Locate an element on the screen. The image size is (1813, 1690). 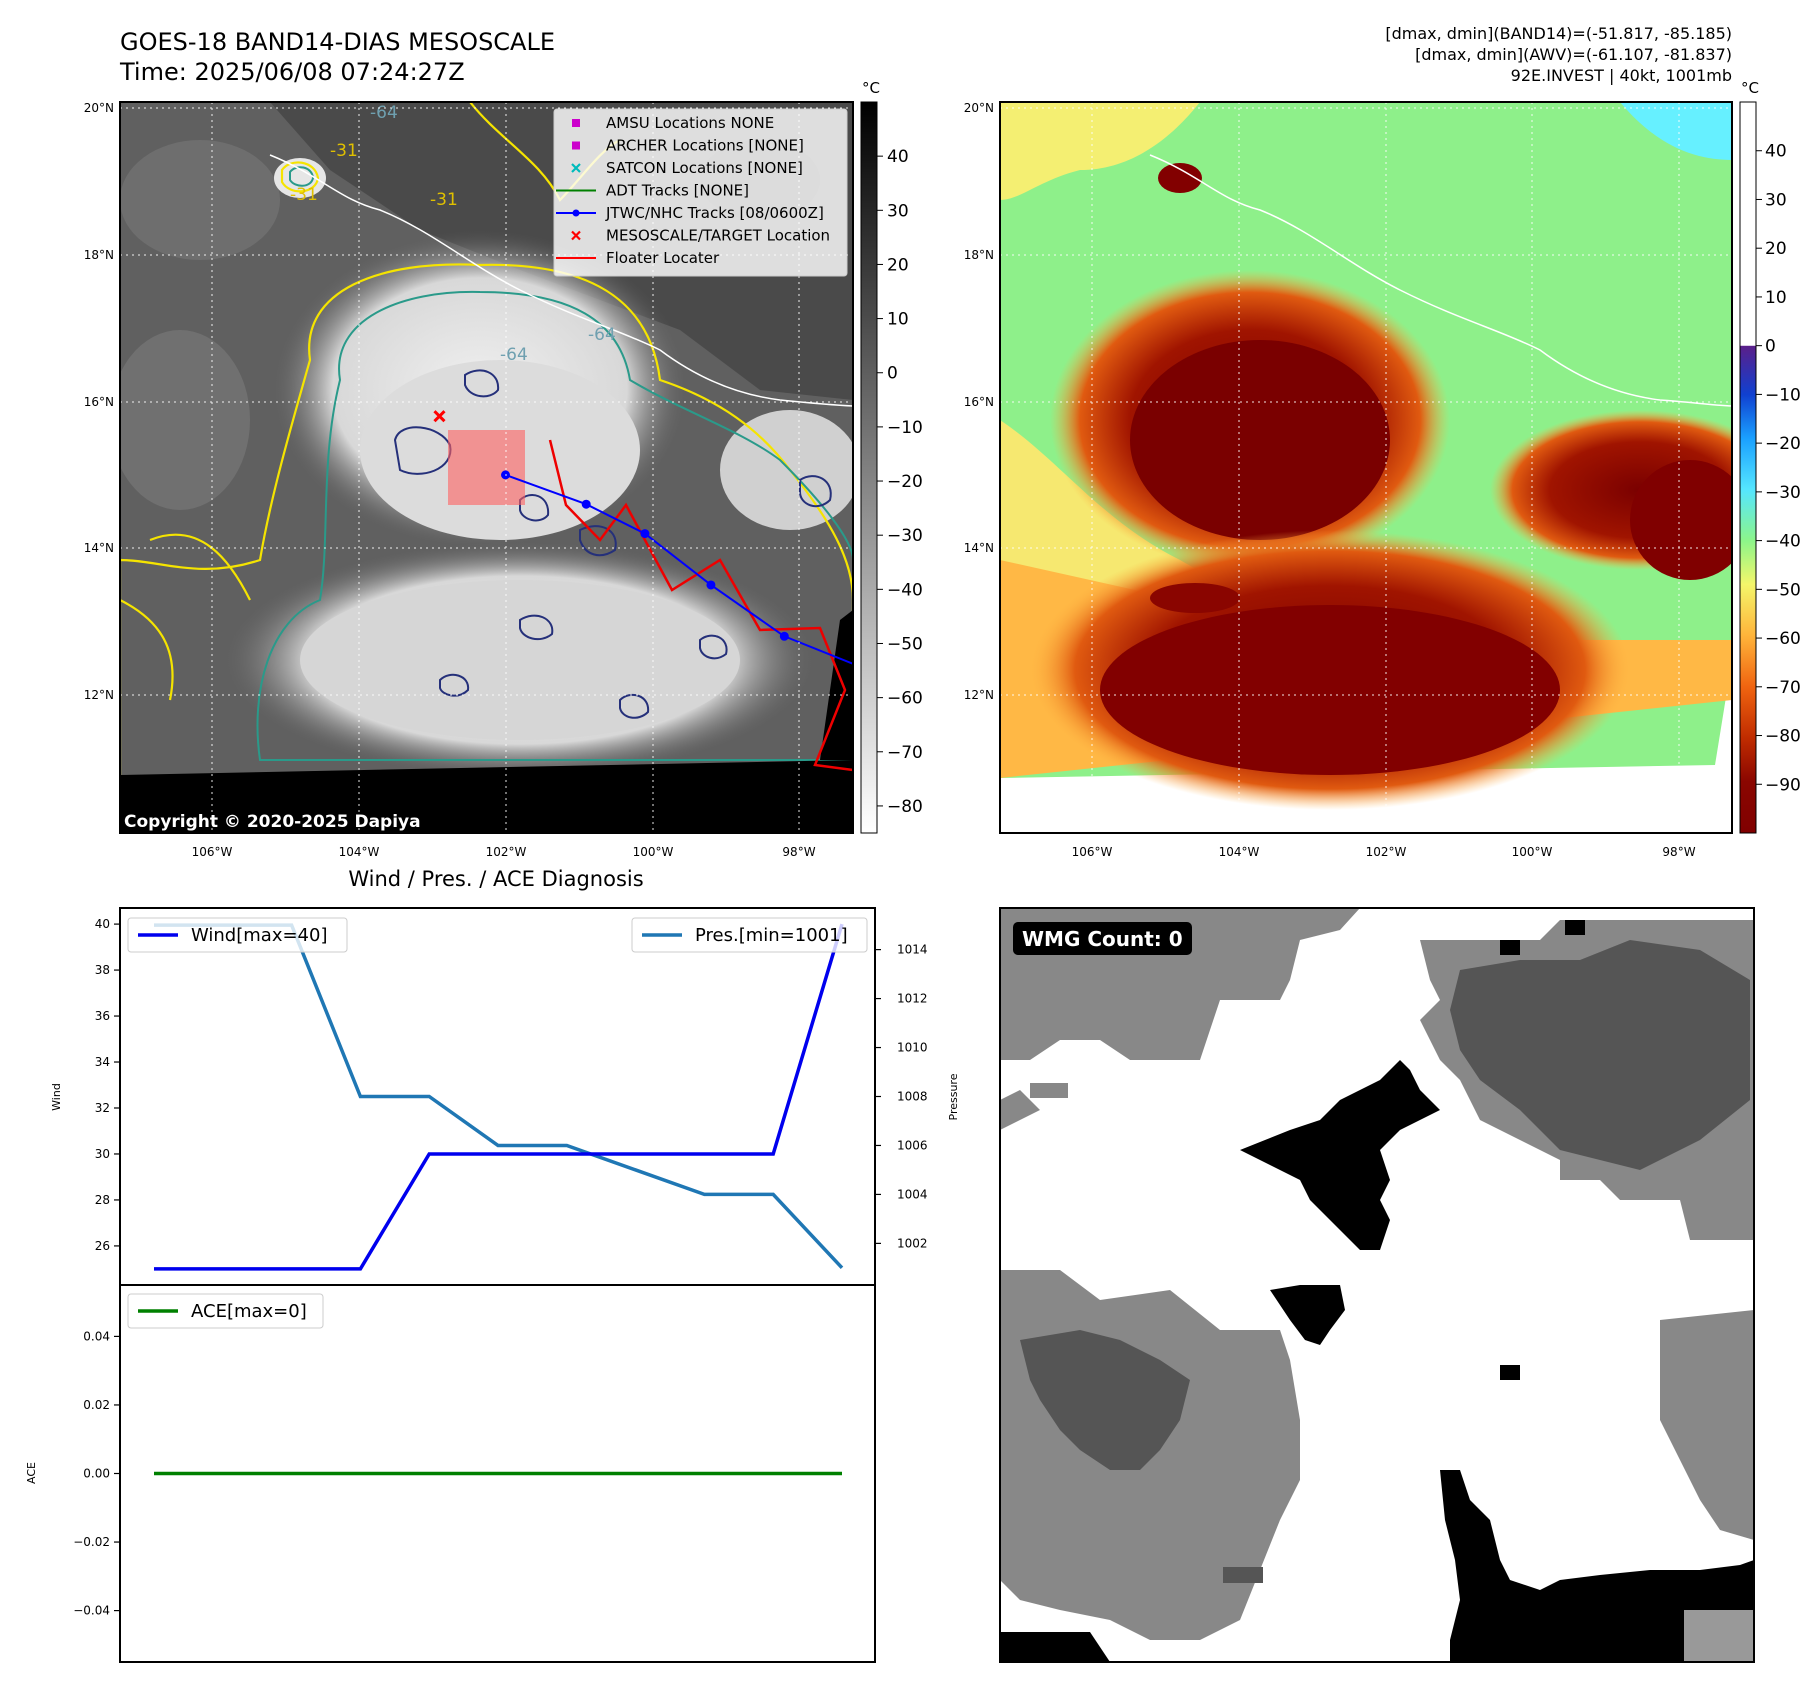
legend-item: MESOSCALE/TARGET Location is located at coordinates (700, 236).